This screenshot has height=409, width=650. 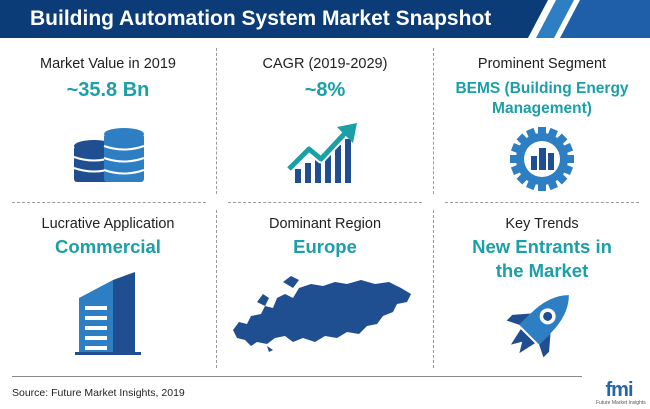 What do you see at coordinates (325, 64) in the screenshot?
I see `cagr-label: CAGR (2019-2029)` at bounding box center [325, 64].